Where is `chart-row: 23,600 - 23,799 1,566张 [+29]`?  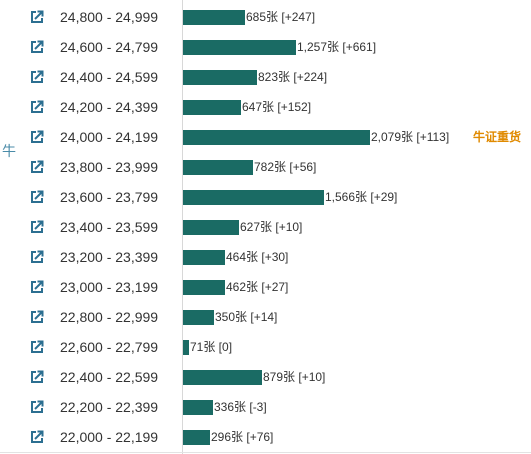 chart-row: 23,600 - 23,799 1,566张 [+29] is located at coordinates (265, 197).